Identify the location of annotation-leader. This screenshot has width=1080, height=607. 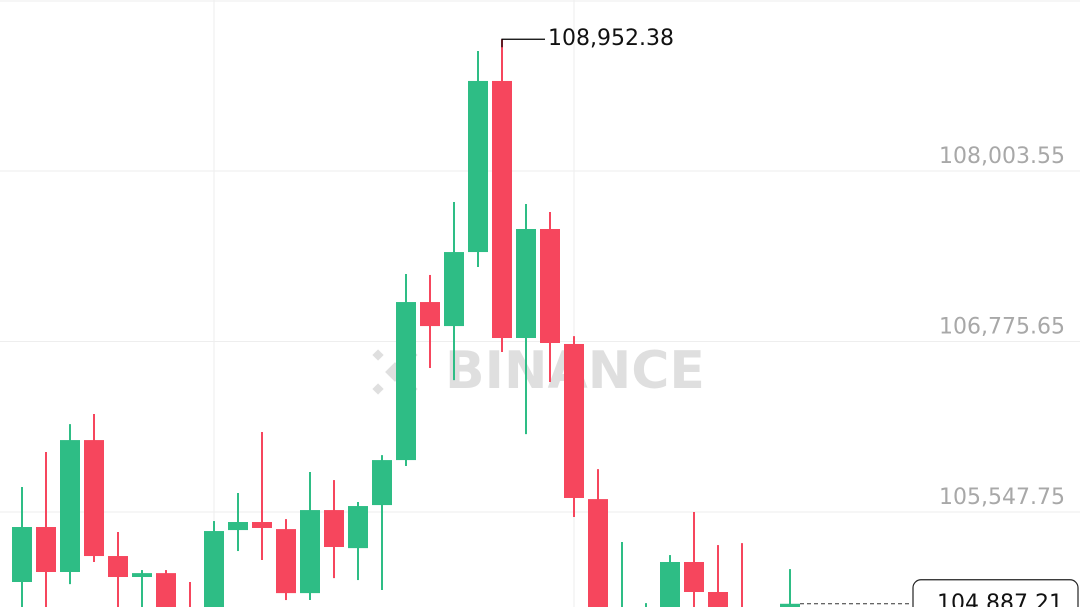
(523, 43).